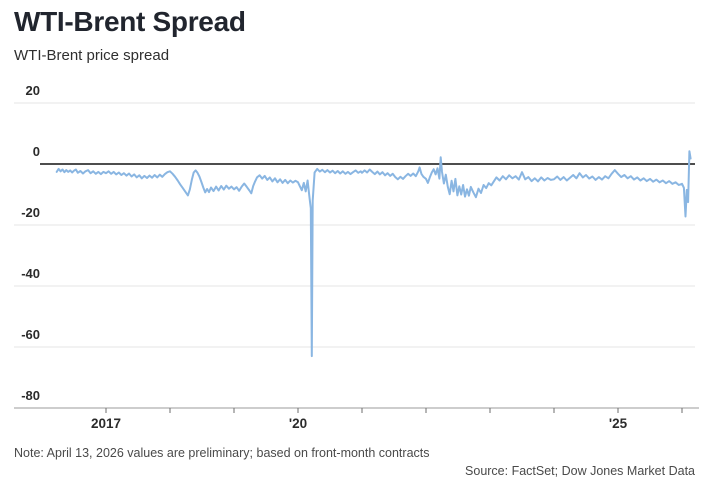  What do you see at coordinates (30, 273) in the screenshot?
I see `y-axis-label: -40` at bounding box center [30, 273].